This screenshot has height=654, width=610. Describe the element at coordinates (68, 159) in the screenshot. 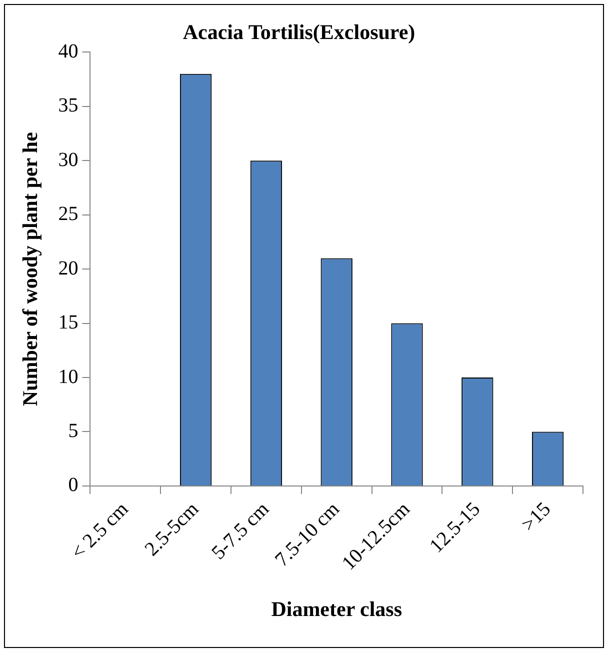

I see `y-tick-label: 30` at that location.